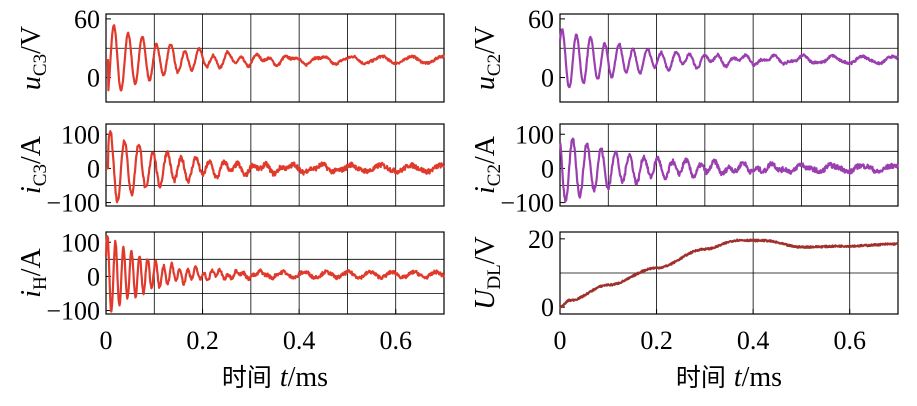 The image size is (917, 406). I want to click on y-axis-label: iH/A, so click(33, 272).